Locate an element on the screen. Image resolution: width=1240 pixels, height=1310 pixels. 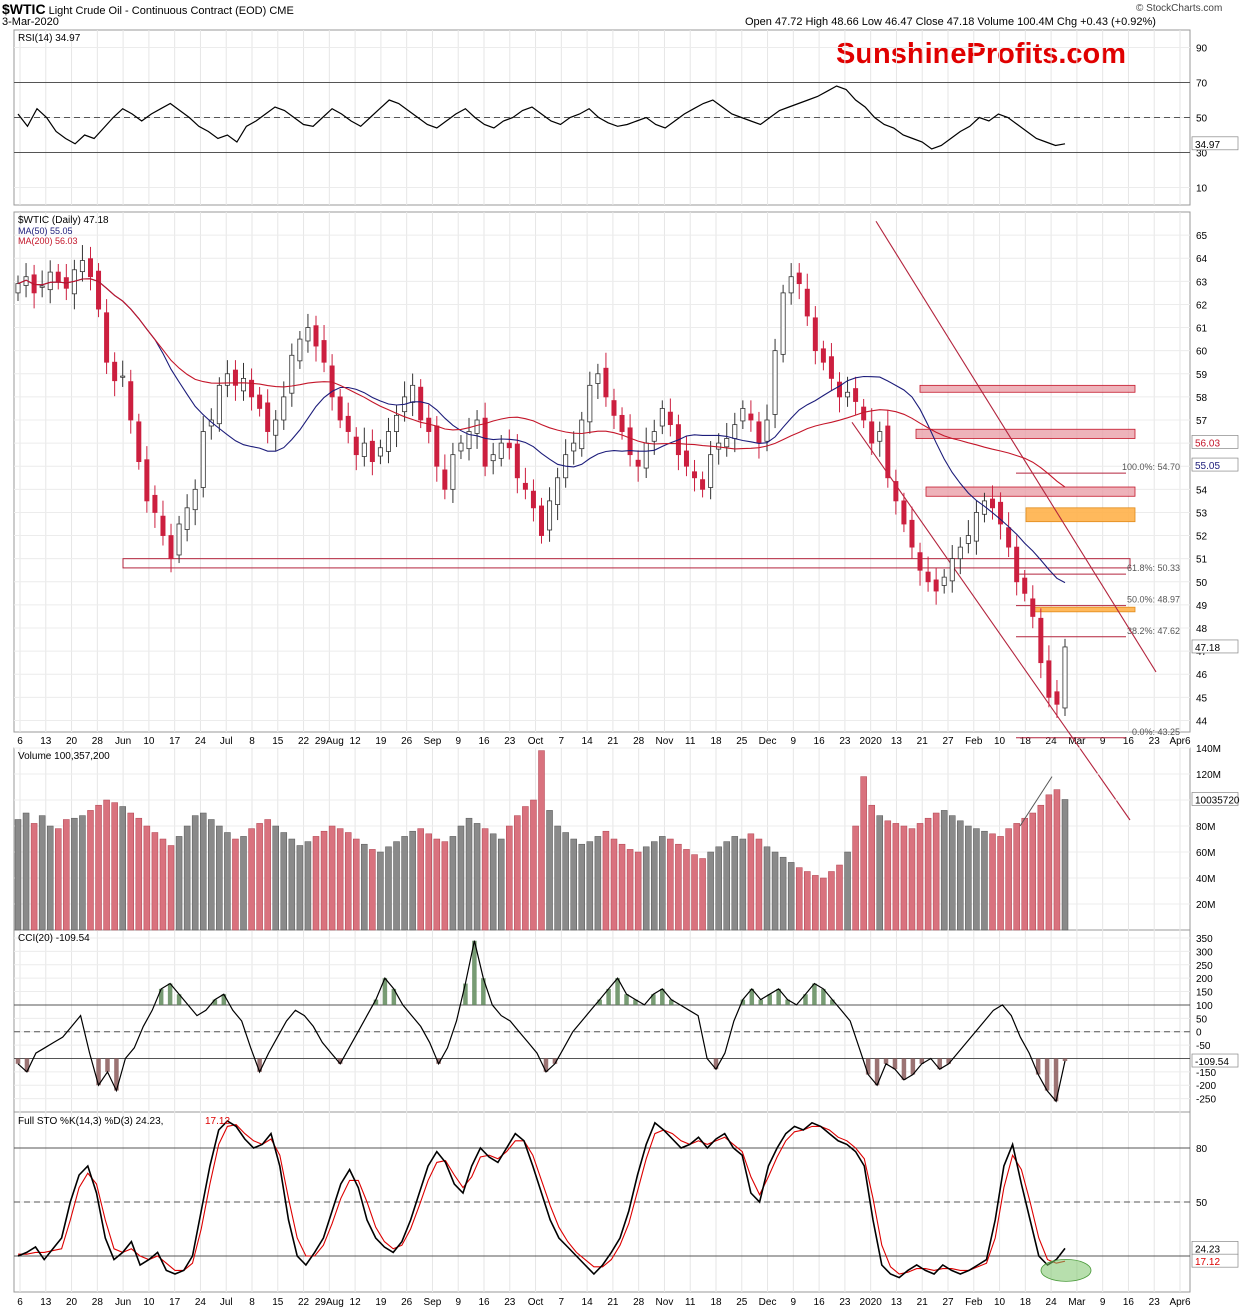
exchange: CME is located at coordinates (281, 11).